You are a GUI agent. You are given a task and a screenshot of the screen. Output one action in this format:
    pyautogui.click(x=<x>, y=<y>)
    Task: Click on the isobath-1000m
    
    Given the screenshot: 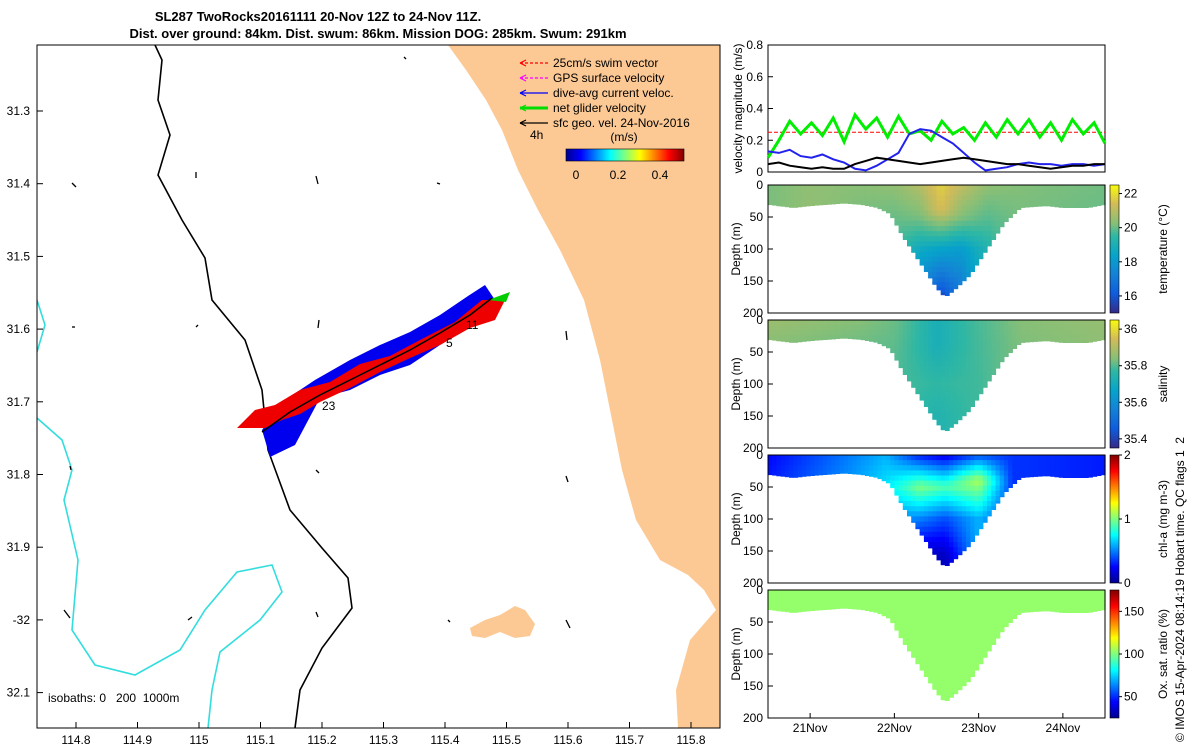 What is the action you would take?
    pyautogui.click(x=160, y=513)
    